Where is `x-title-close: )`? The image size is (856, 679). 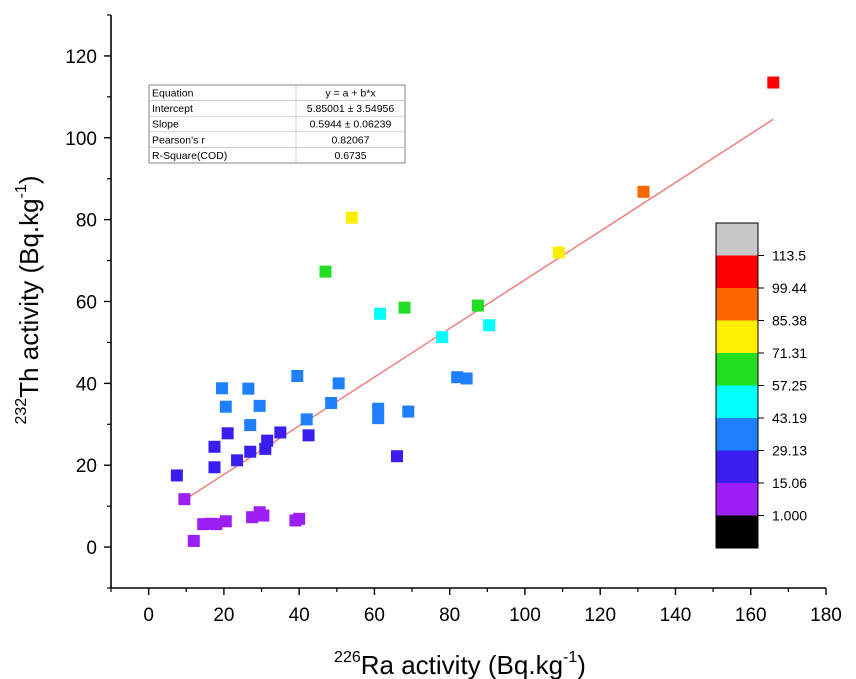
x-title-close: ) is located at coordinates (581, 664).